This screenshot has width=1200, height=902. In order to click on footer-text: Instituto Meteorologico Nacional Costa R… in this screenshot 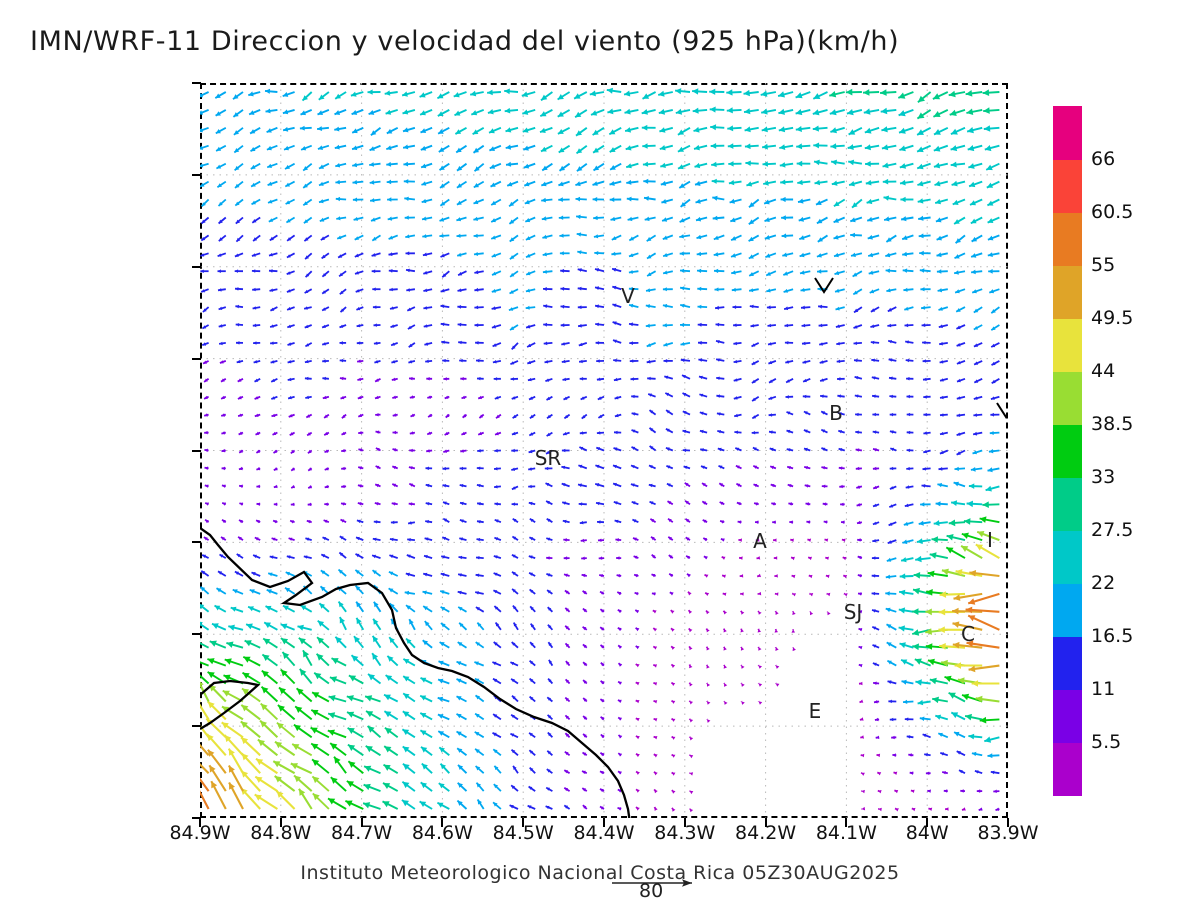, I will do `click(600, 873)`.